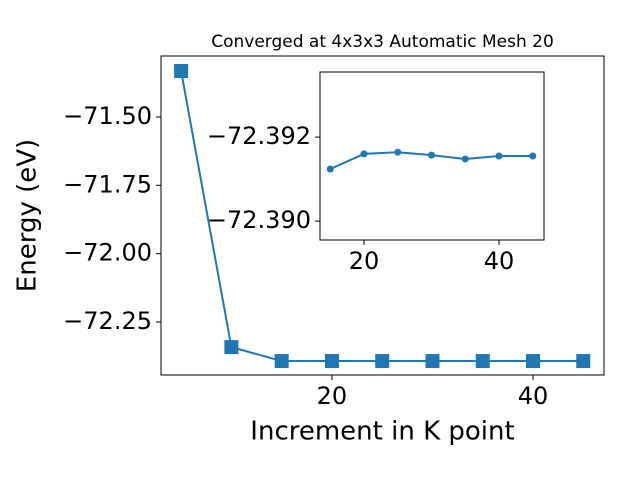  Describe the element at coordinates (382, 42) in the screenshot. I see `chart-title: Converged at 4x3x3 Automatic Mesh 20` at that location.